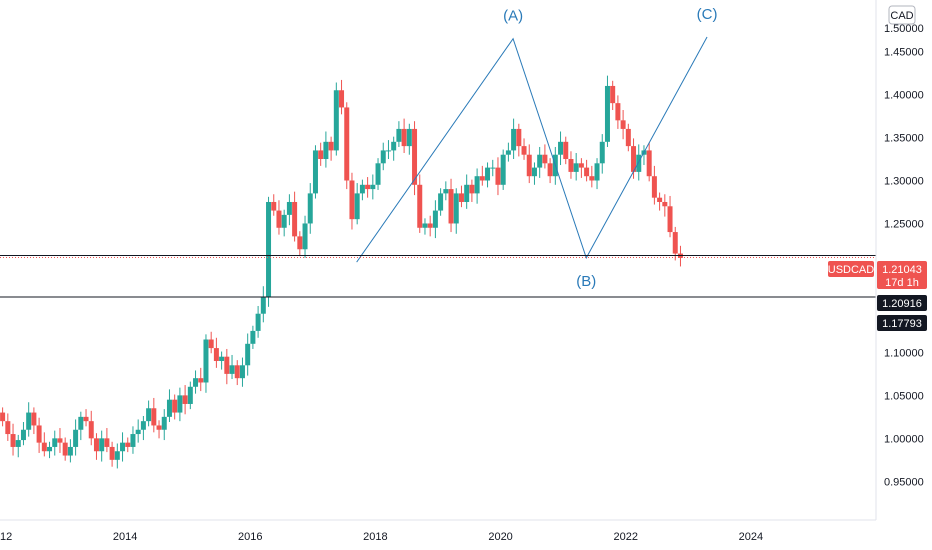  What do you see at coordinates (375, 537) in the screenshot?
I see `x-tick-label: 2018` at bounding box center [375, 537].